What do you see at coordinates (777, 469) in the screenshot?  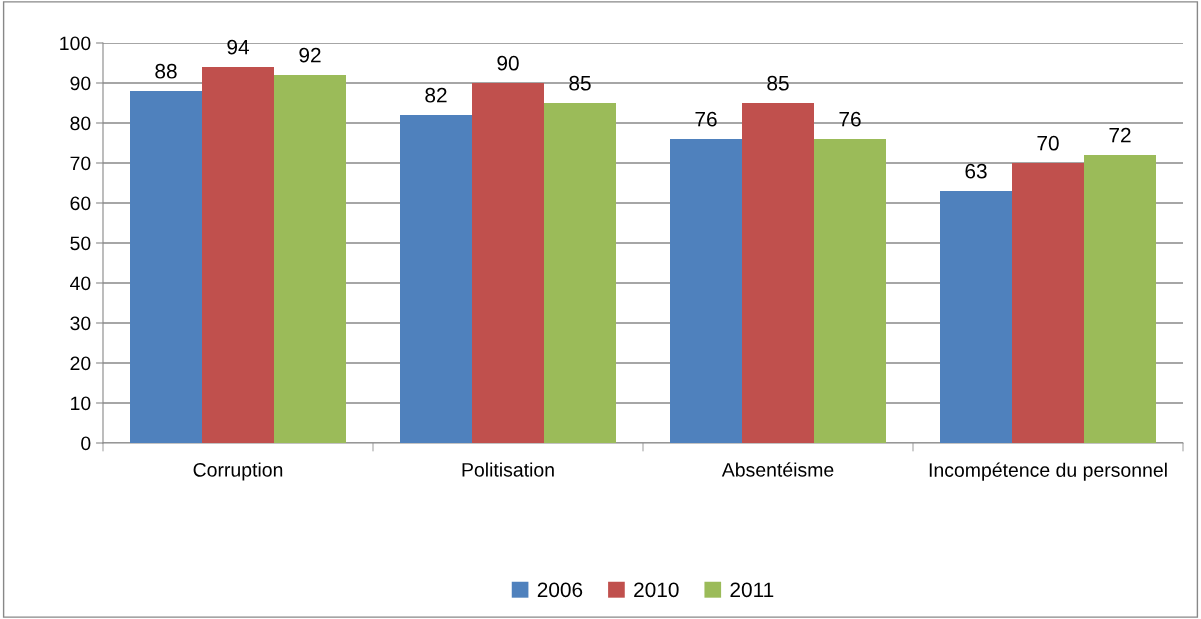 I see `x-tick-label: Absentéisme` at bounding box center [777, 469].